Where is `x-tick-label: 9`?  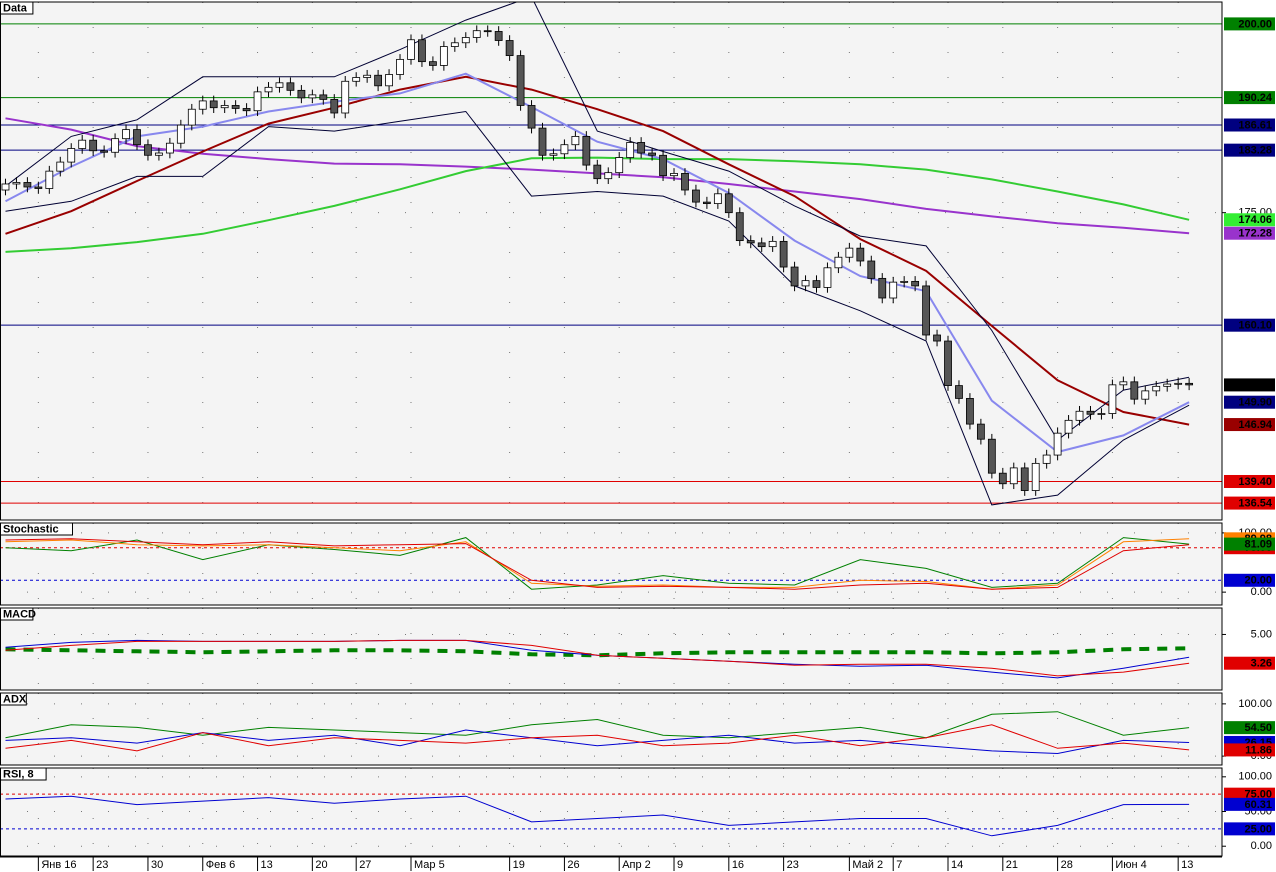
x-tick-label: 9 is located at coordinates (680, 865).